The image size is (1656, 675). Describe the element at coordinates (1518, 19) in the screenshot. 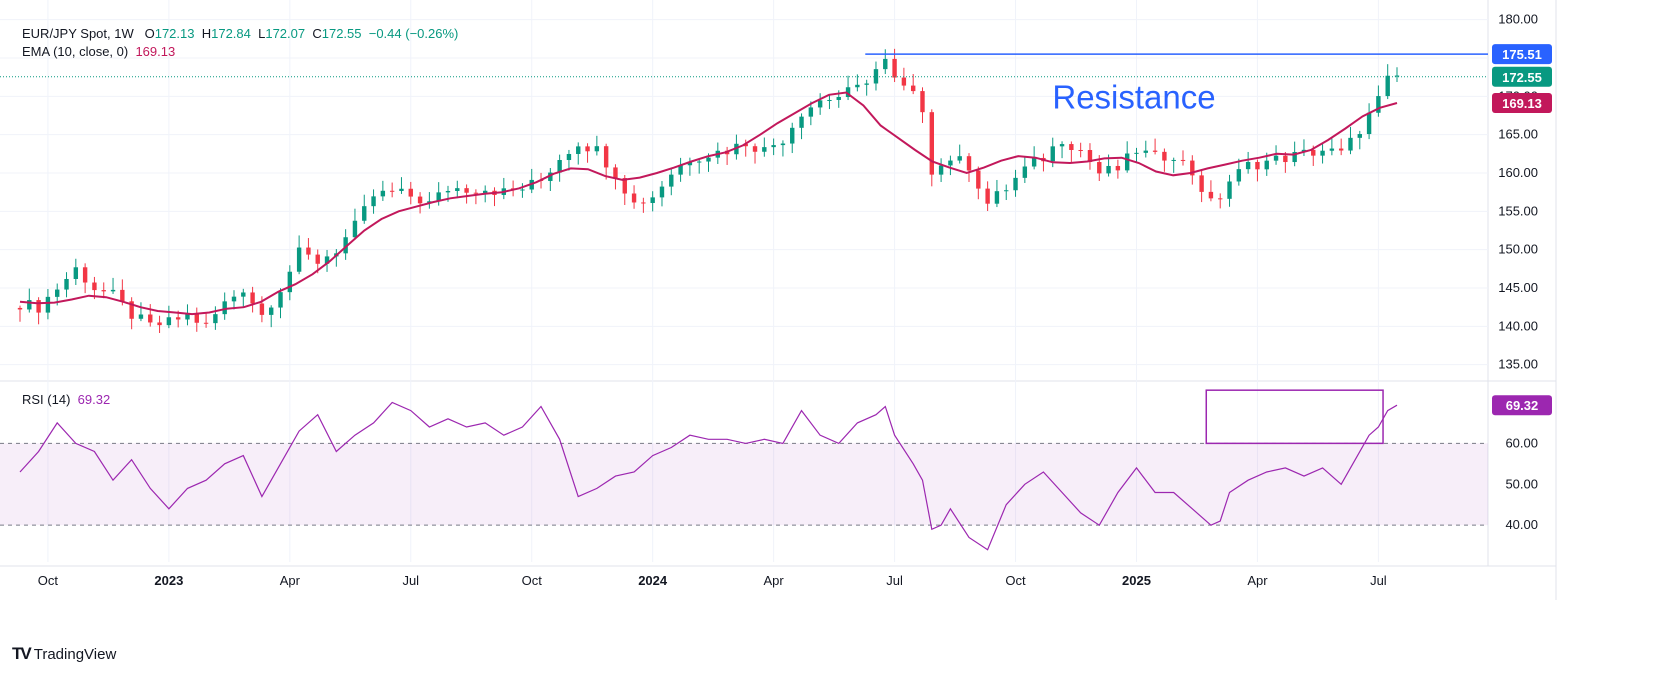

I see `price-tick-label: 180.00` at that location.